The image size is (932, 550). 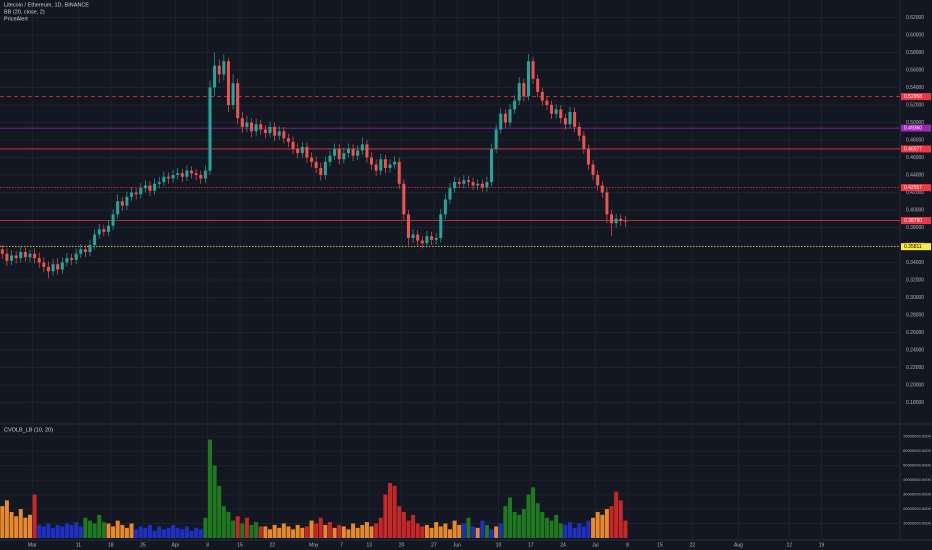 I want to click on y-tick-label: 0.52000, so click(x=915, y=105).